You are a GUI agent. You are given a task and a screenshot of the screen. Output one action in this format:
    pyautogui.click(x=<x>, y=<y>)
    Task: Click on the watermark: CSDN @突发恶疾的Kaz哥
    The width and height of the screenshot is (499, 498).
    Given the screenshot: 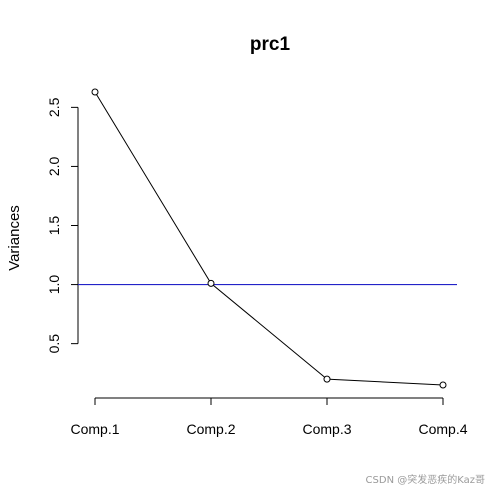 What is the action you would take?
    pyautogui.click(x=425, y=480)
    